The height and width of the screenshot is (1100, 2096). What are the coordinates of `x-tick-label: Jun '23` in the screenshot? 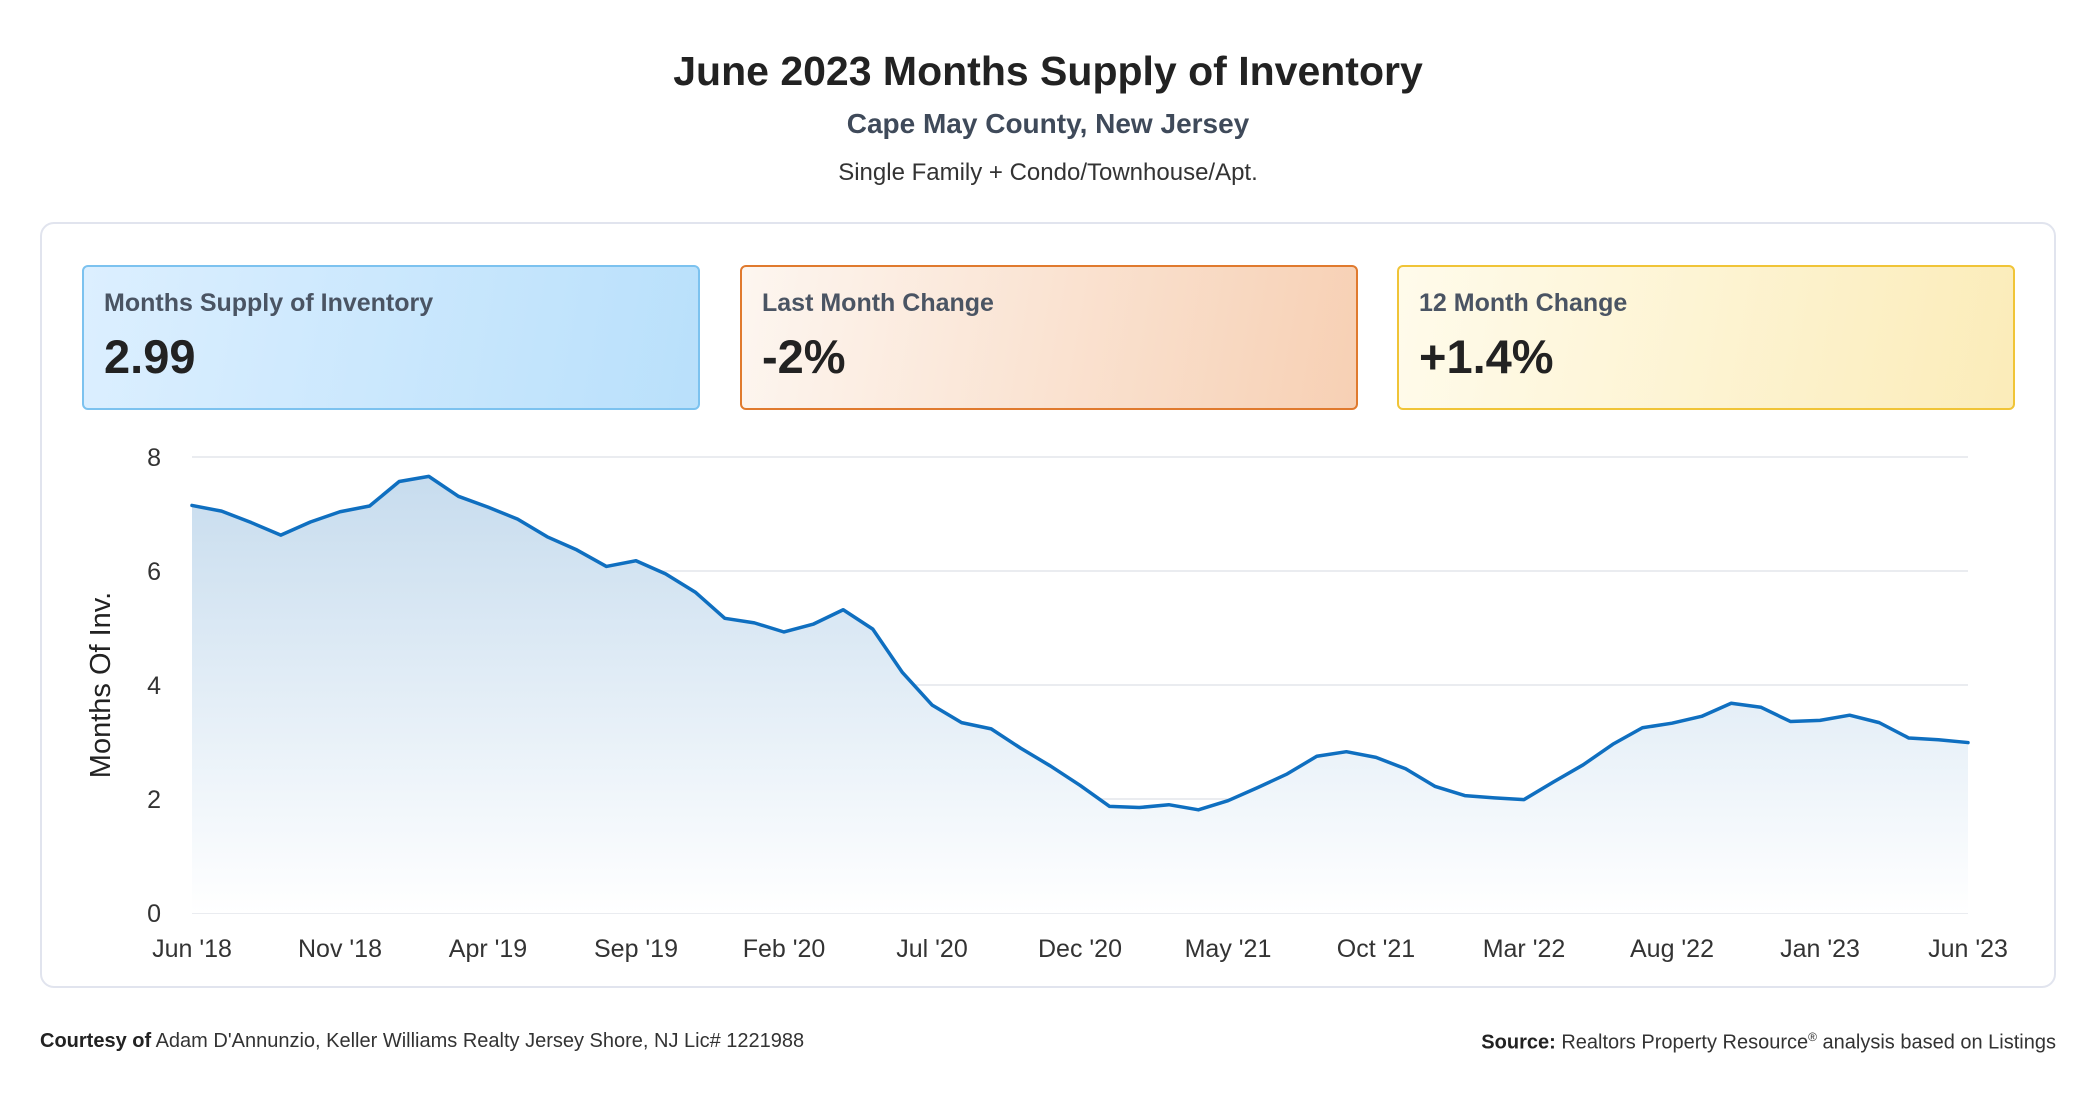 It's located at (1968, 949).